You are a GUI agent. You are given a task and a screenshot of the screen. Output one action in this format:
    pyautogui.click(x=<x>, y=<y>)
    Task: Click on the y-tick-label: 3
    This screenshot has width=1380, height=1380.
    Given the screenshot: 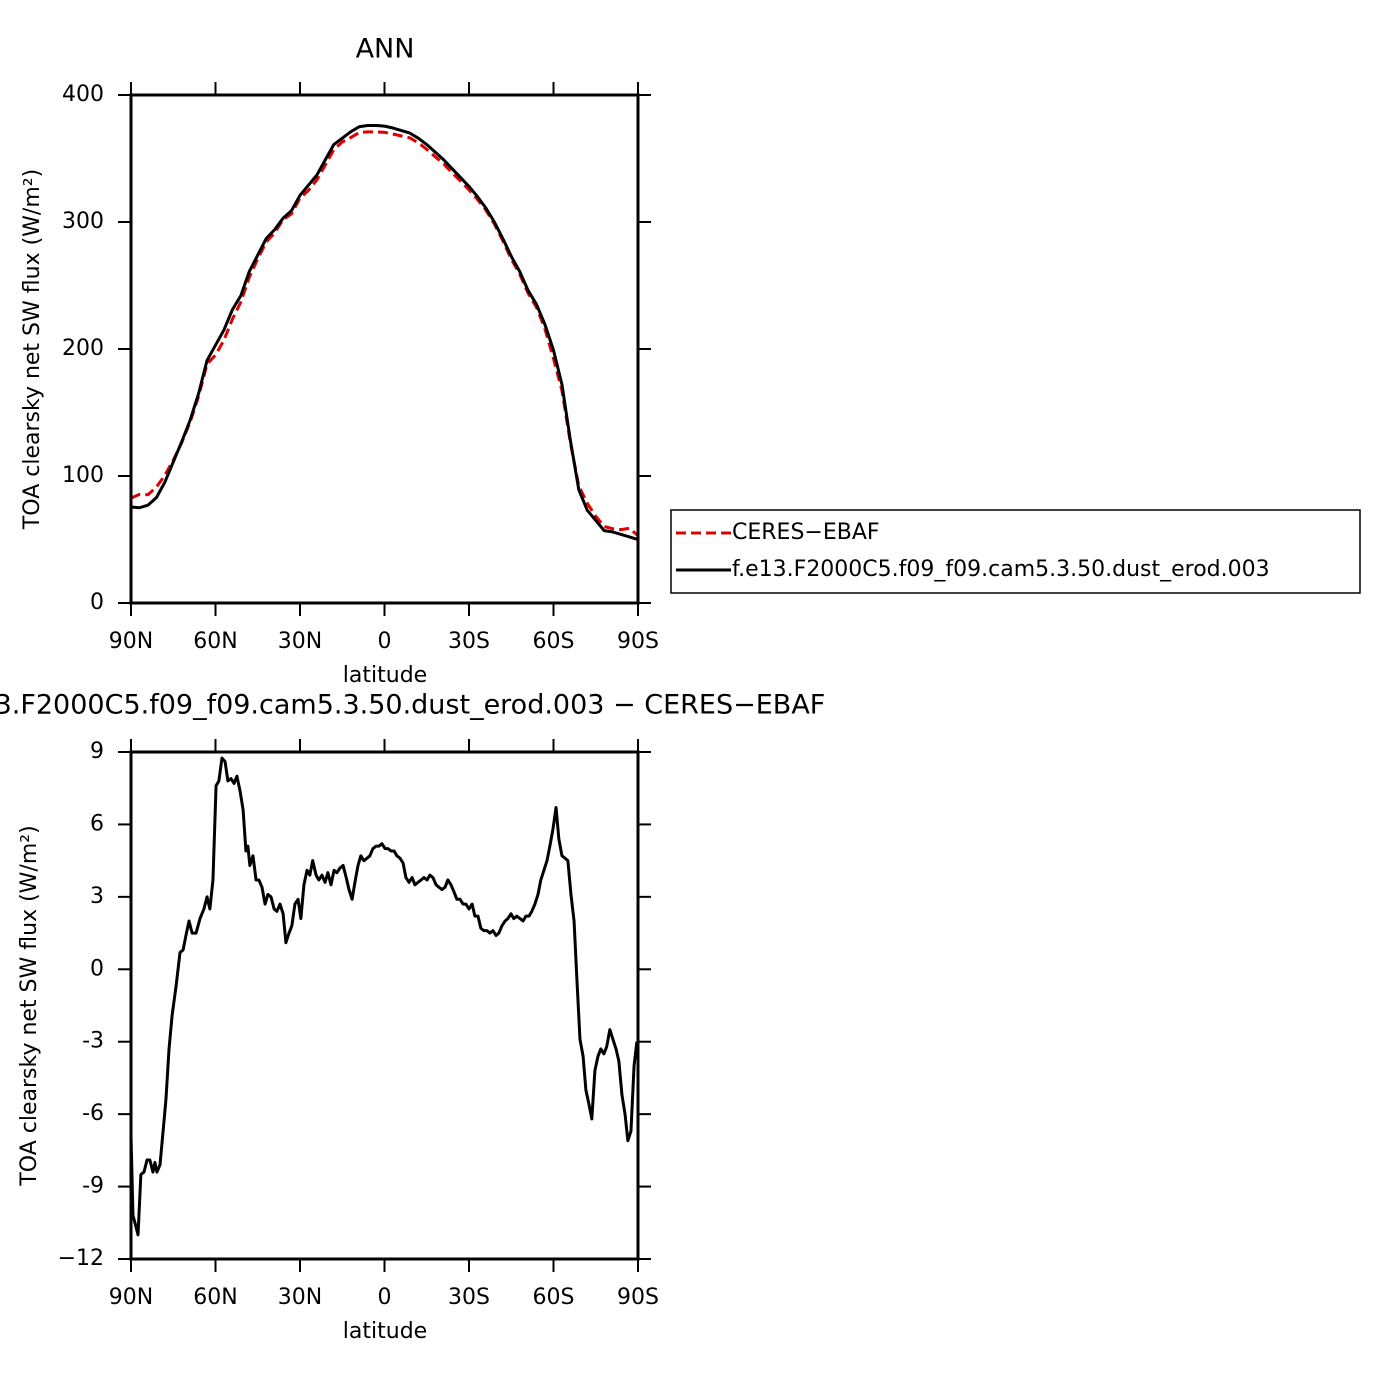 What is the action you would take?
    pyautogui.click(x=97, y=896)
    